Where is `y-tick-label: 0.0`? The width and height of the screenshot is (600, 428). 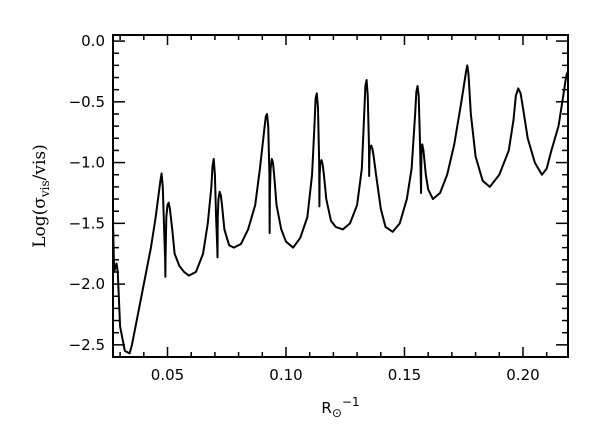 y-tick-label: 0.0 is located at coordinates (93, 41).